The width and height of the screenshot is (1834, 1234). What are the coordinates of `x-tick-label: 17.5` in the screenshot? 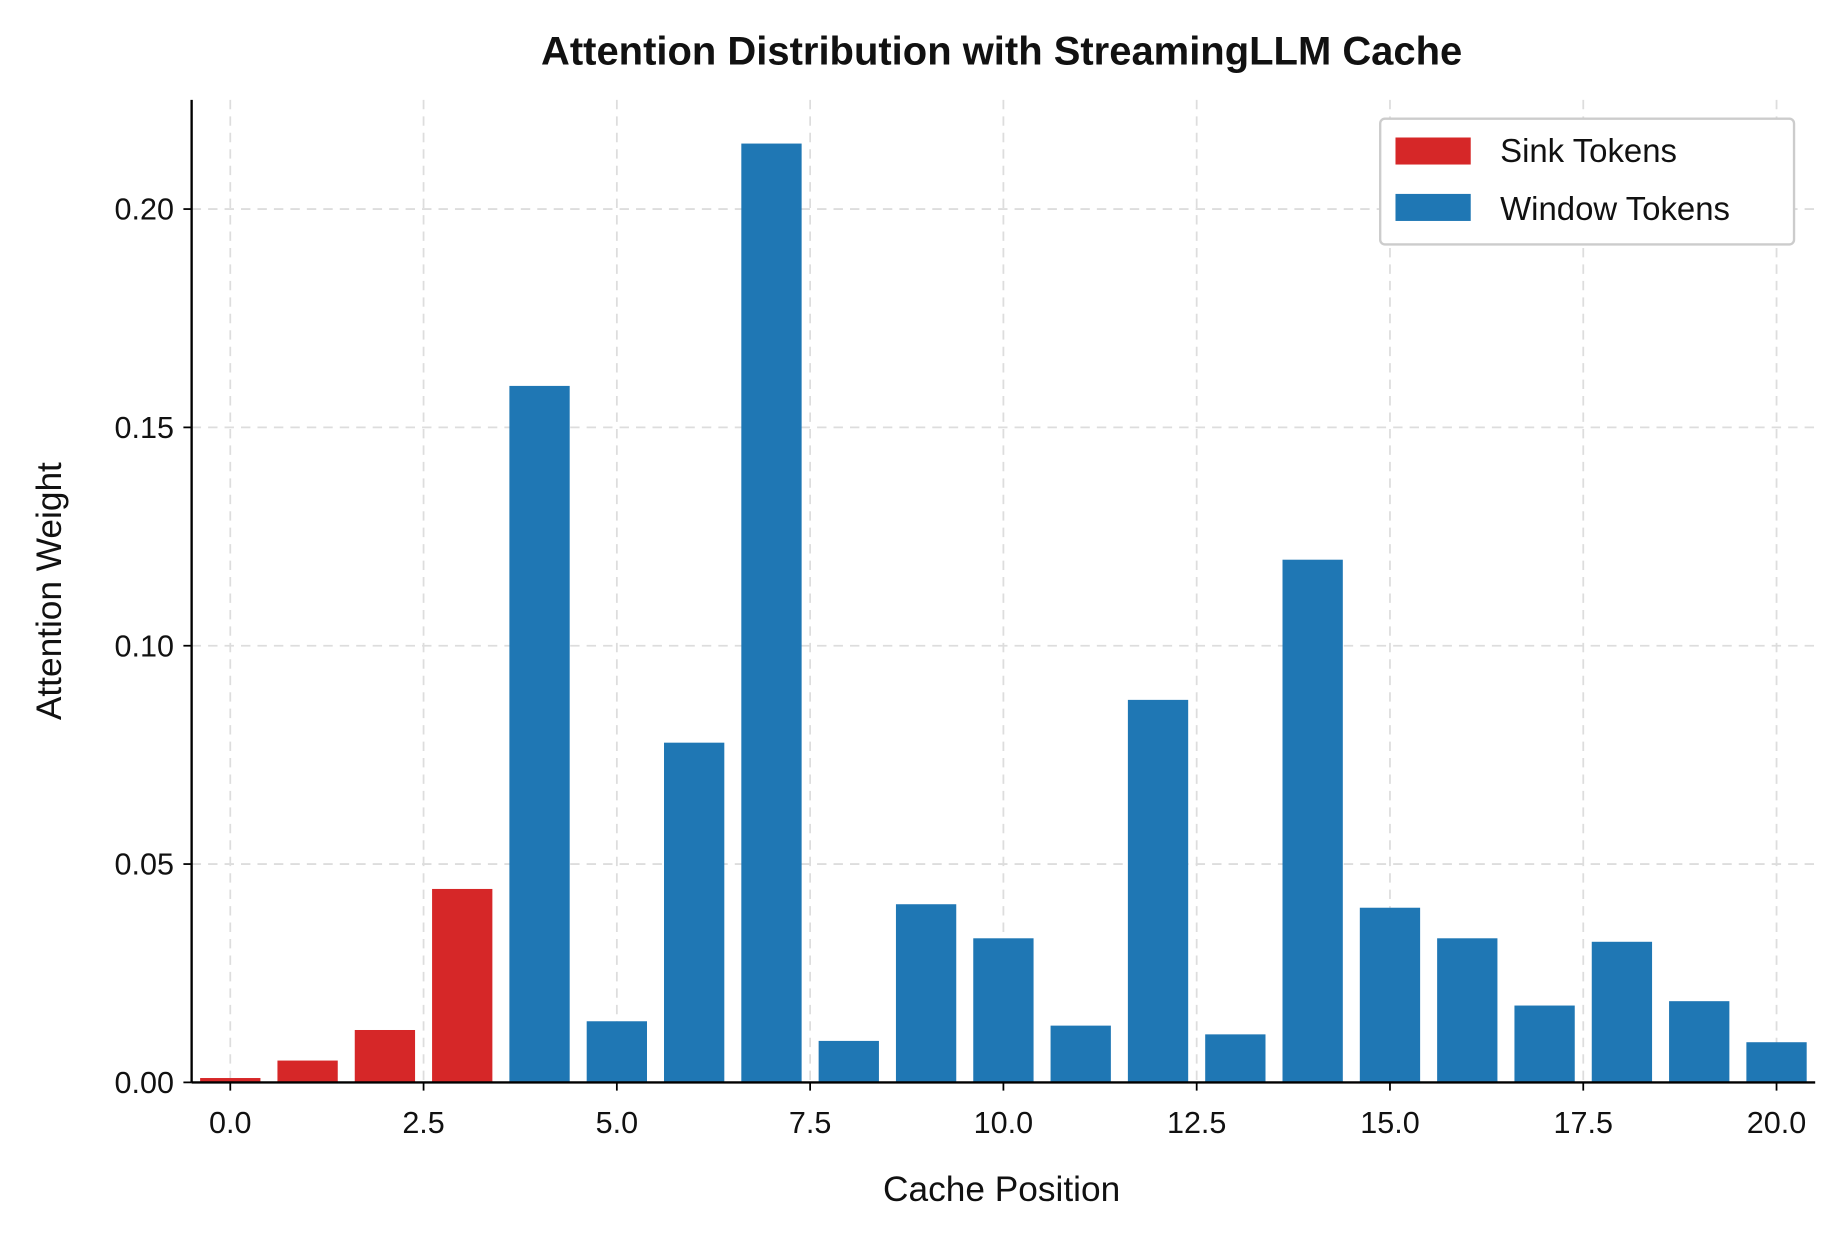 It's located at (1583, 1123).